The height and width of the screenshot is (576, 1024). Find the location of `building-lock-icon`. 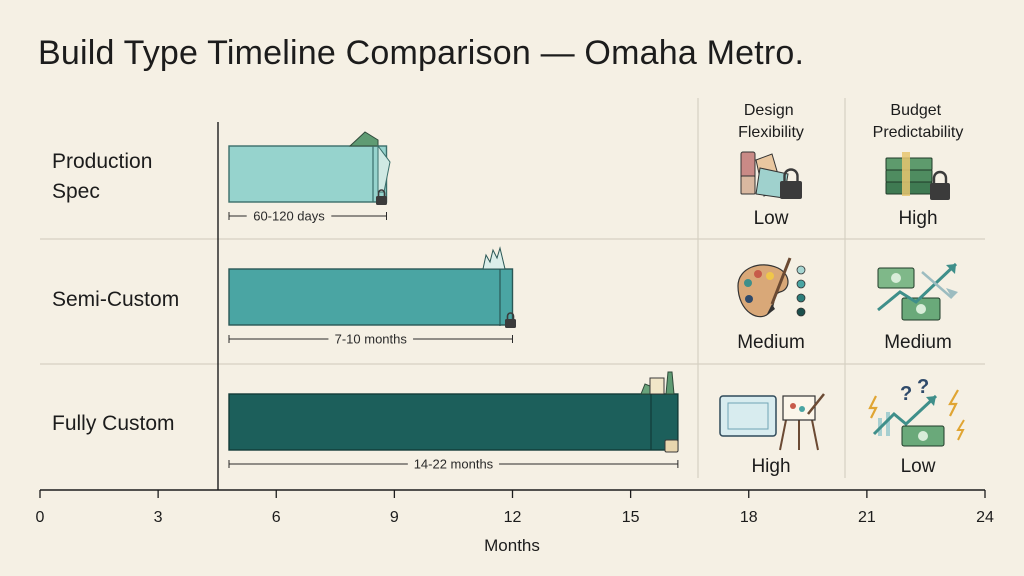

building-lock-icon is located at coordinates (499, 287).